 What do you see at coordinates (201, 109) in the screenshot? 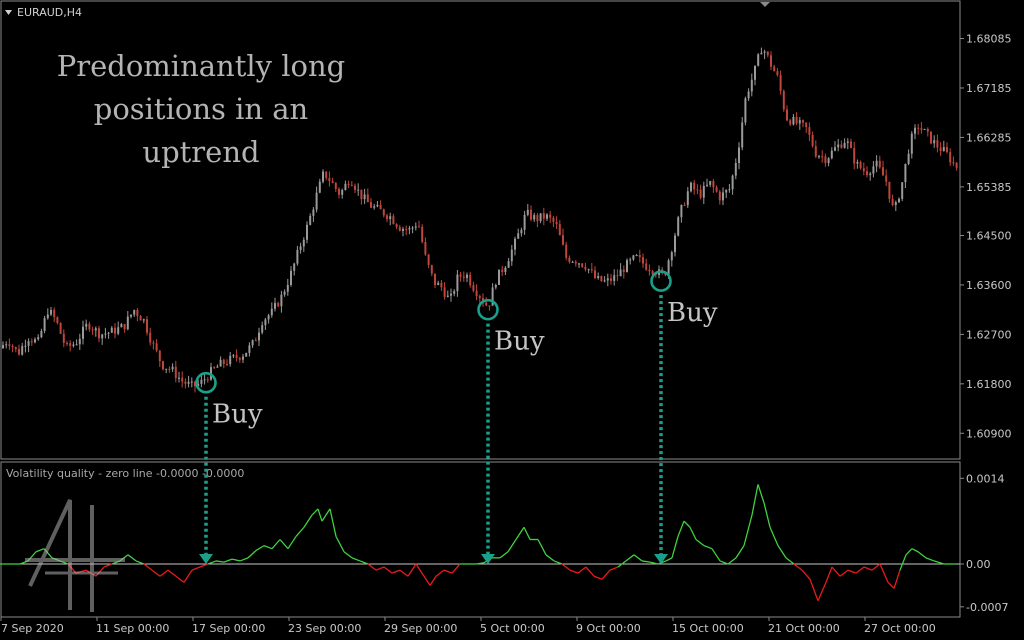
I see `annotation-line-2: positions in an` at bounding box center [201, 109].